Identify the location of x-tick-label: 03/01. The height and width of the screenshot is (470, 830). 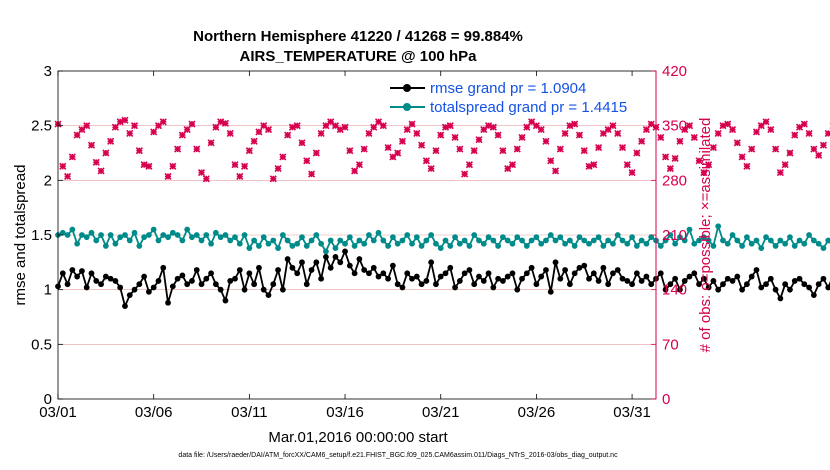
(58, 412).